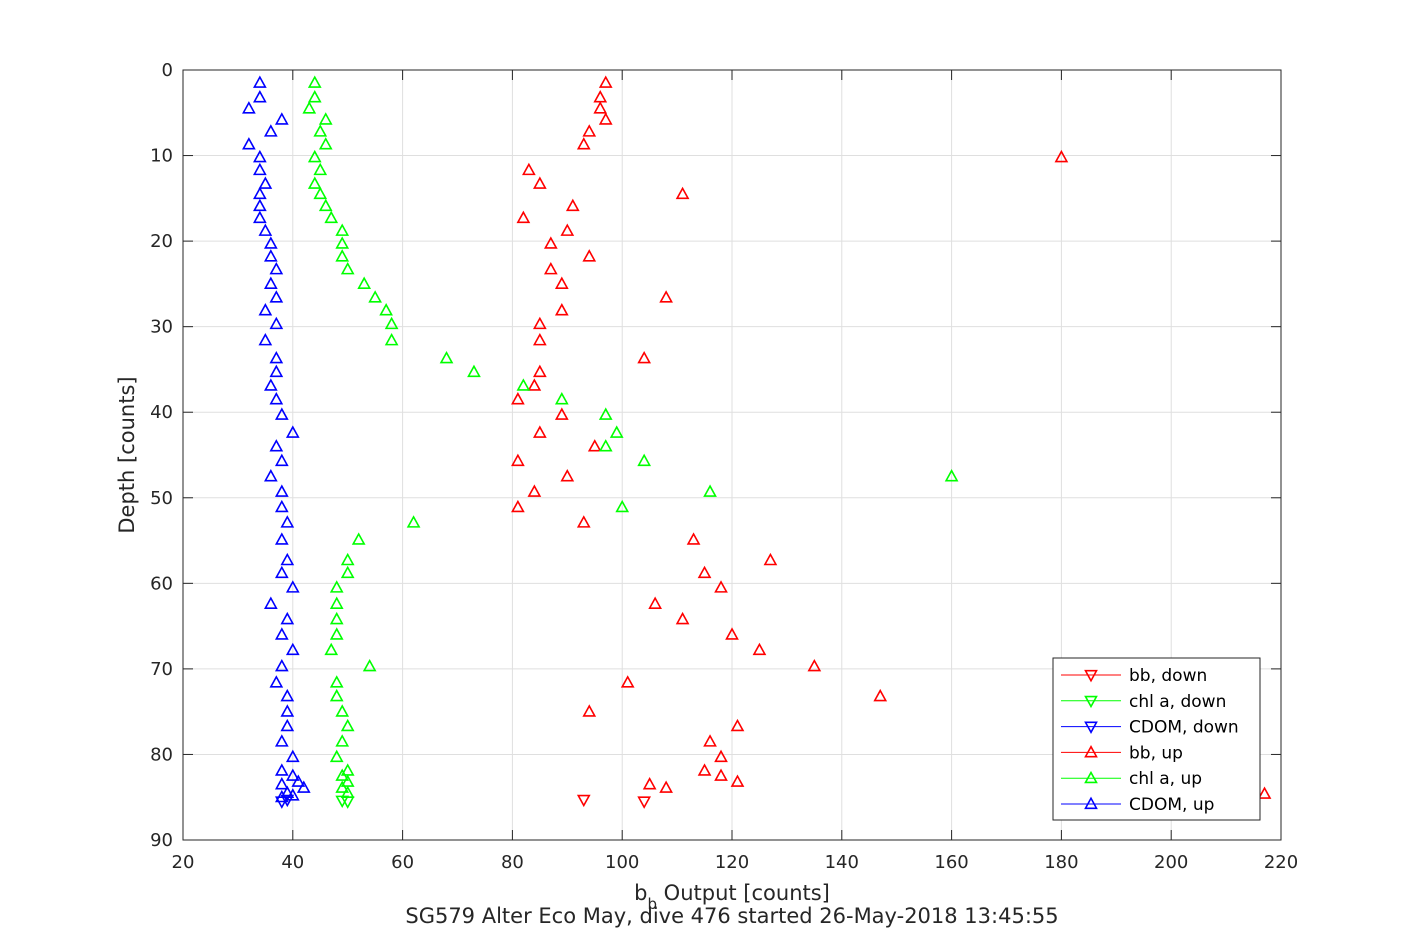 This screenshot has height=945, width=1417. I want to click on legend-marker-cdom-up, so click(1091, 803).